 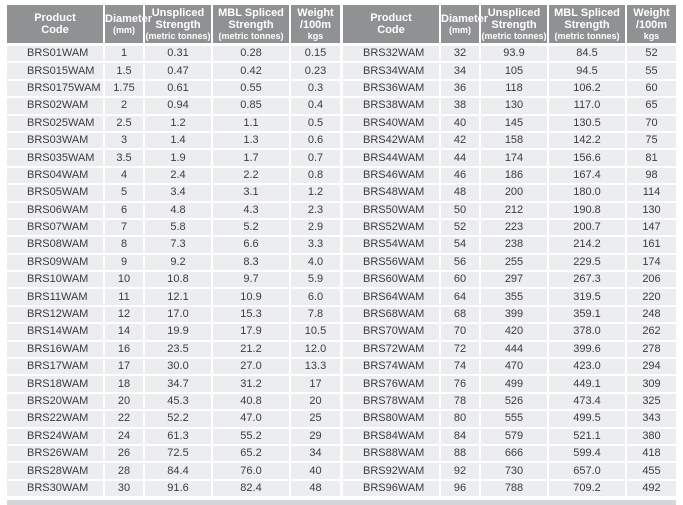 I want to click on mbl-spliced-strength-cell: 82.4, so click(x=251, y=489).